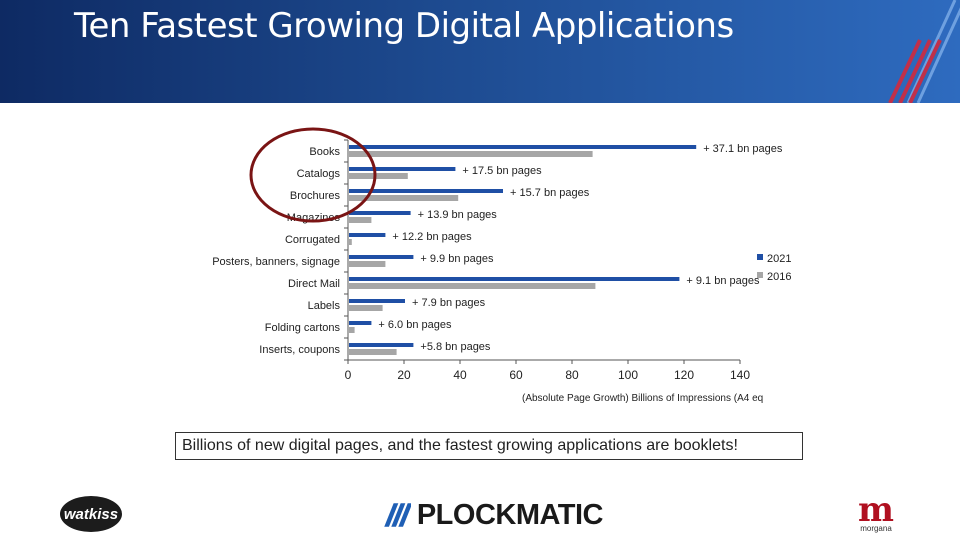 Image resolution: width=960 pixels, height=540 pixels. What do you see at coordinates (319, 174) in the screenshot?
I see `category-label: Catalogs` at bounding box center [319, 174].